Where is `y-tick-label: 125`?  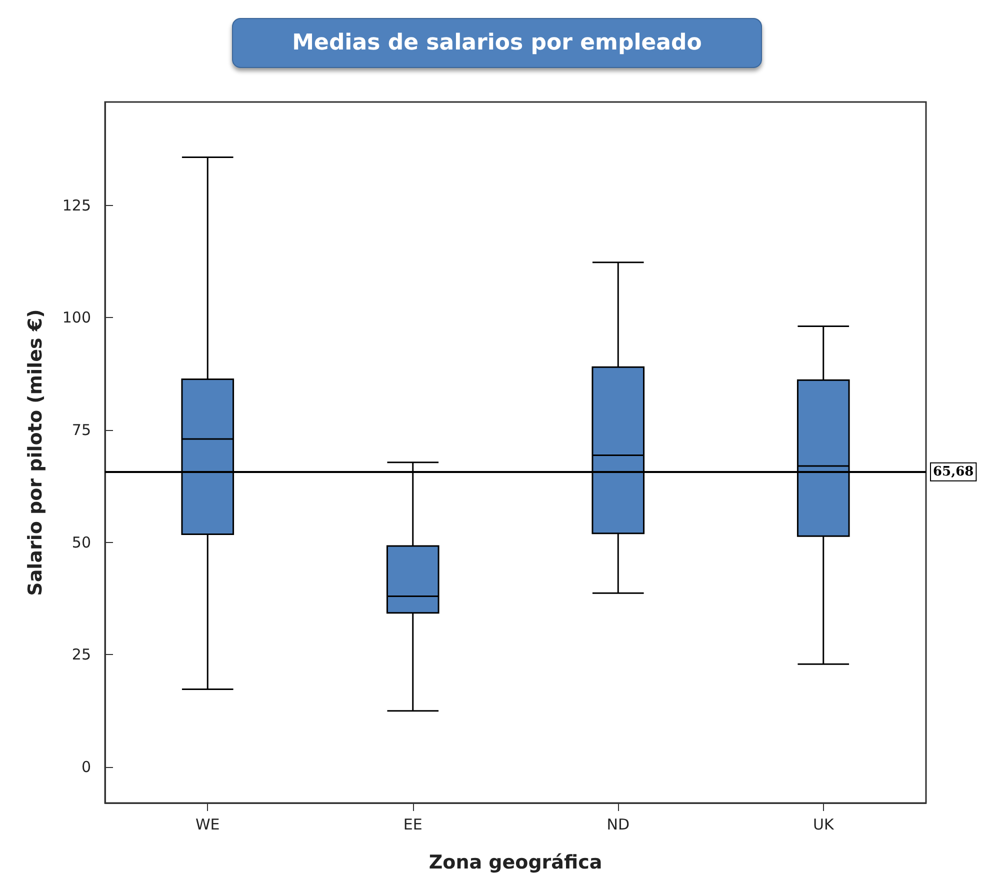
y-tick-label: 125 is located at coordinates (76, 205).